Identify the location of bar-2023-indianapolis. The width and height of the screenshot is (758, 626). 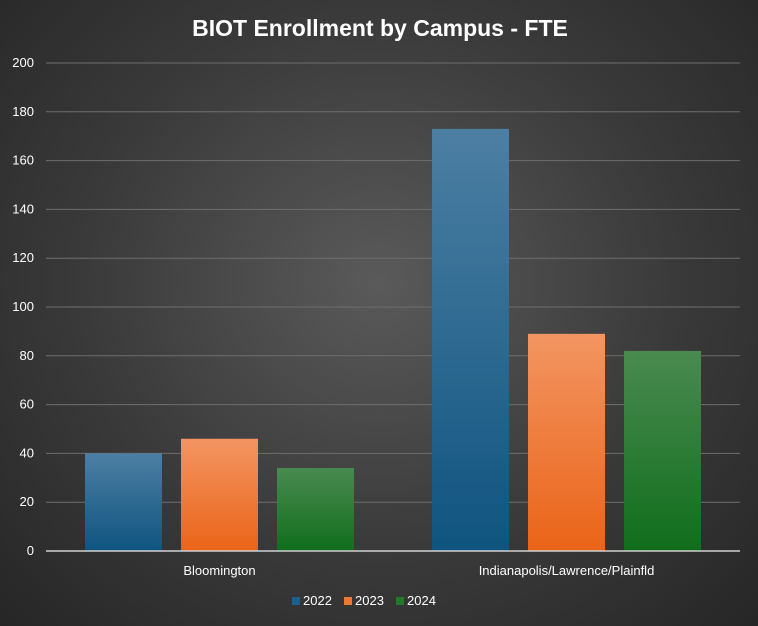
(566, 442).